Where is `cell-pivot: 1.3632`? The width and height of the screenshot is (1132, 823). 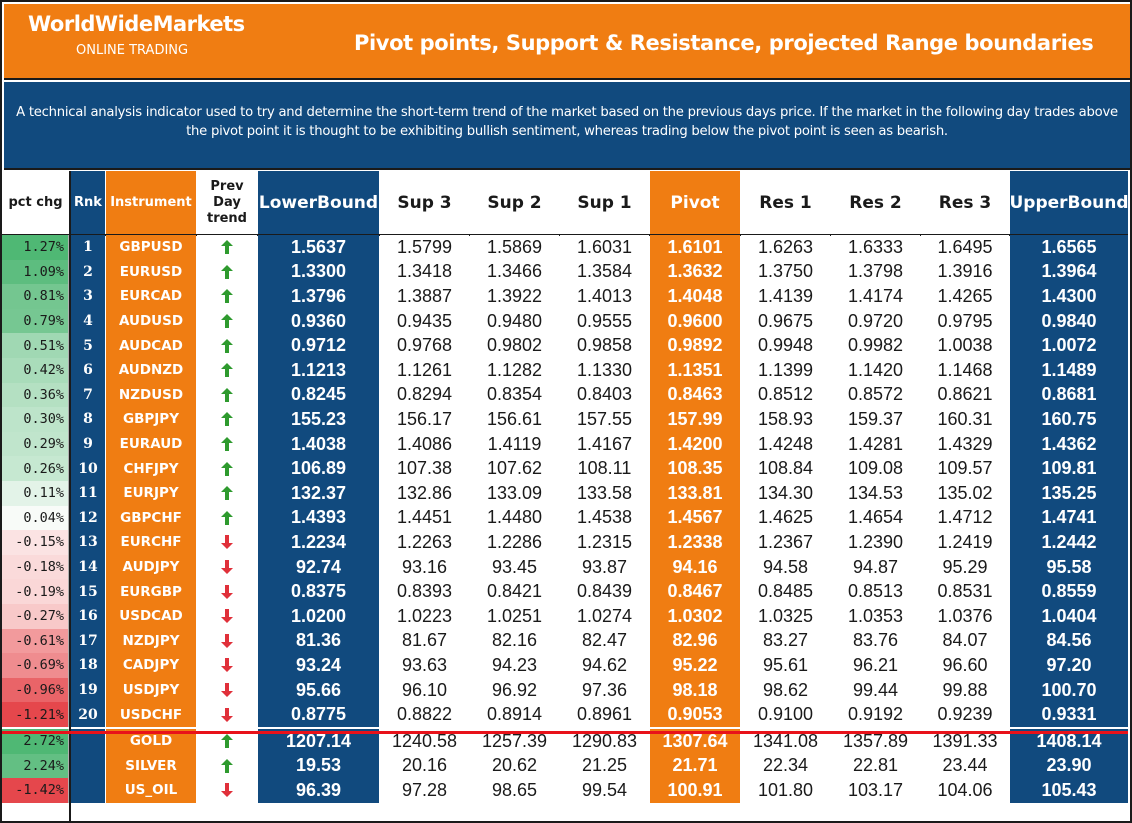
cell-pivot: 1.3632 is located at coordinates (695, 272).